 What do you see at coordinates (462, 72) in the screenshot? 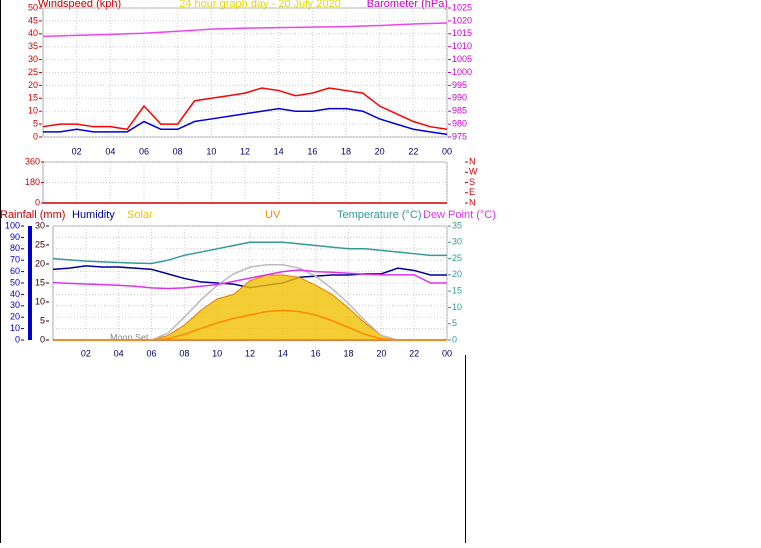
I see `y-tick-label: 1000` at bounding box center [462, 72].